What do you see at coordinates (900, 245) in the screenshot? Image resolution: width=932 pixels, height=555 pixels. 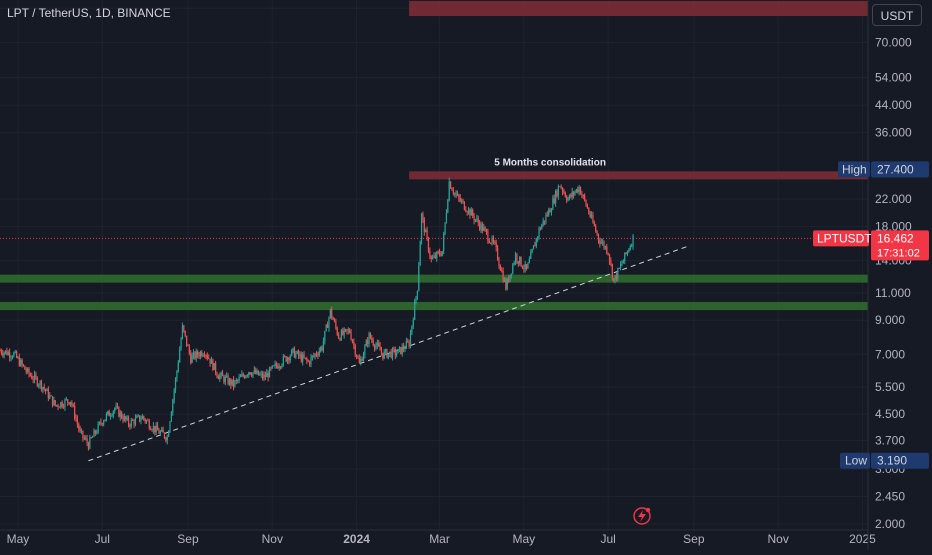 I see `last-price-bg` at bounding box center [900, 245].